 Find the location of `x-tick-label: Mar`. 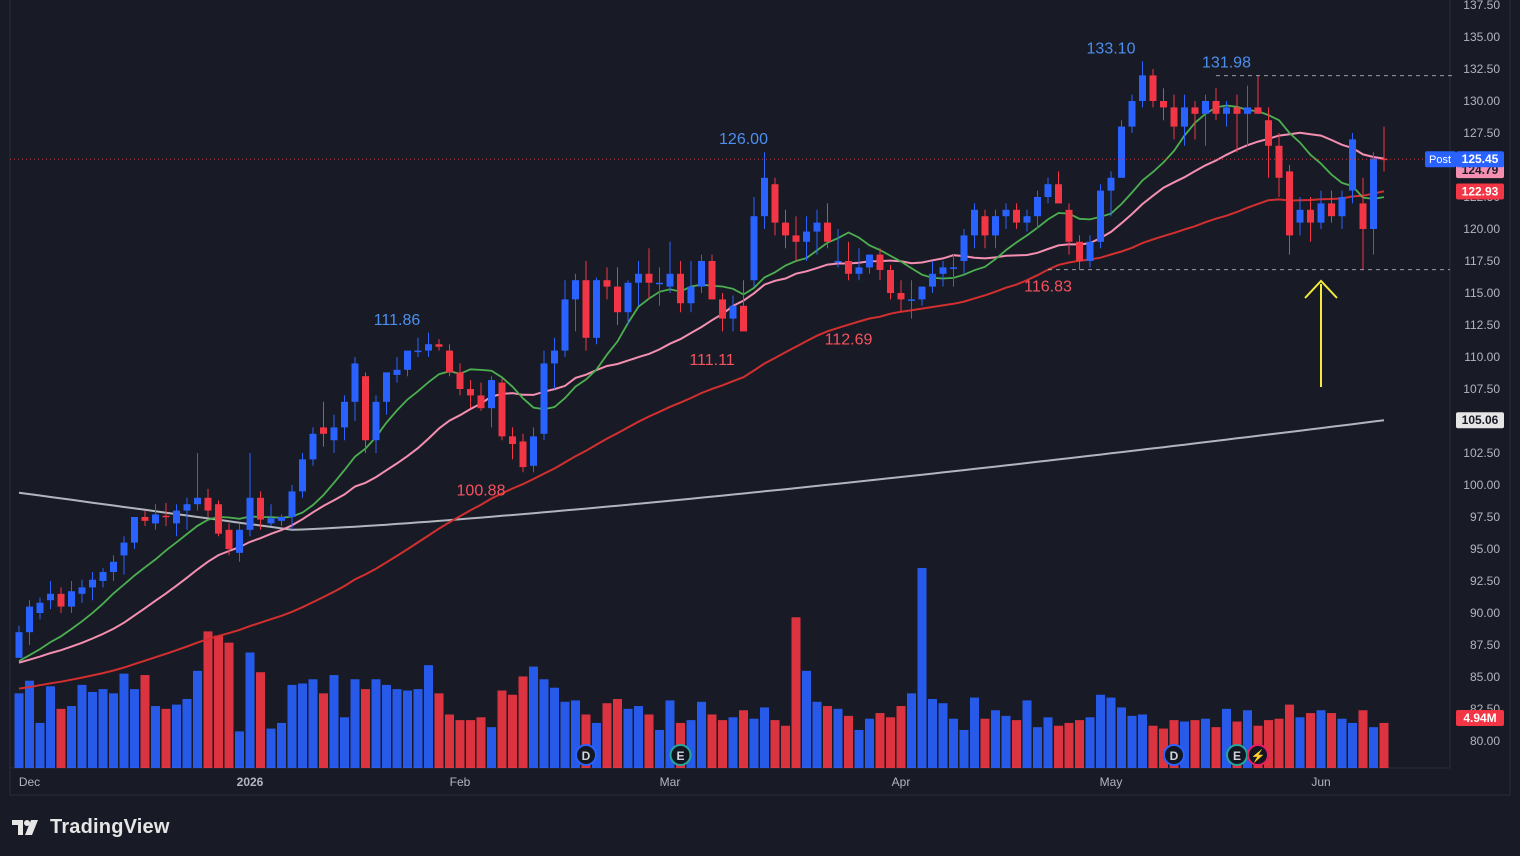

x-tick-label: Mar is located at coordinates (670, 782).